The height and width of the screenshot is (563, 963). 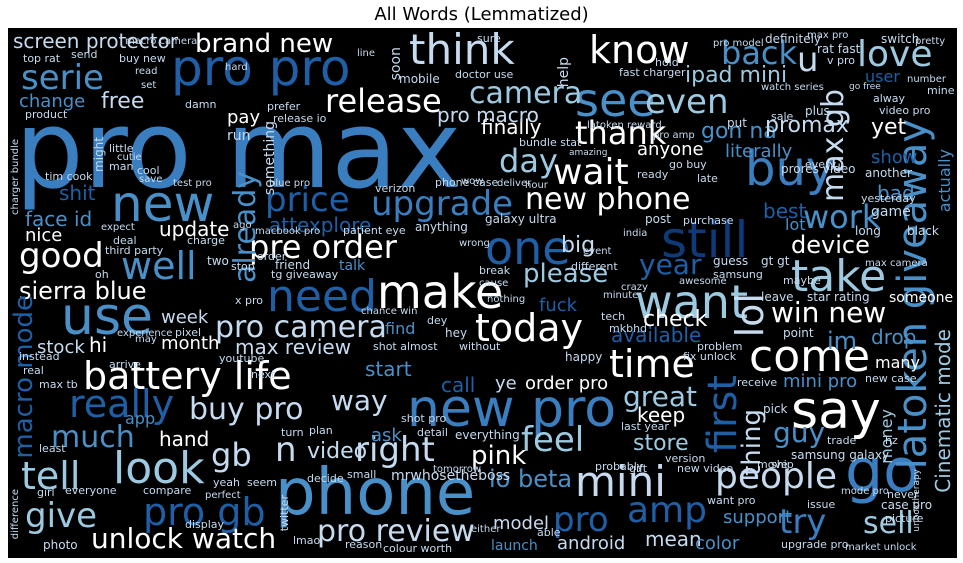 What do you see at coordinates (882, 76) in the screenshot?
I see `word-user: user` at bounding box center [882, 76].